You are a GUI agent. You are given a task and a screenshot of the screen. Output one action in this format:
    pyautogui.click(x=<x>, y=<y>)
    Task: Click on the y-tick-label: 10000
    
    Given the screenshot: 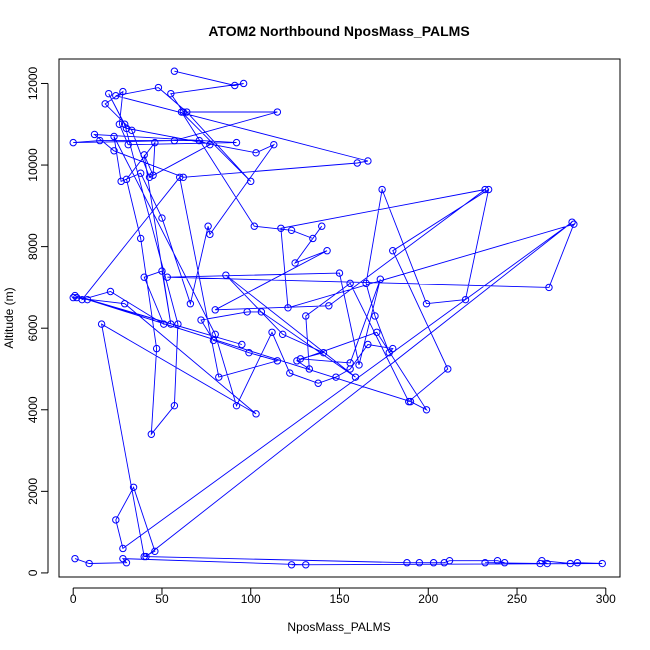 What is the action you would take?
    pyautogui.click(x=33, y=165)
    